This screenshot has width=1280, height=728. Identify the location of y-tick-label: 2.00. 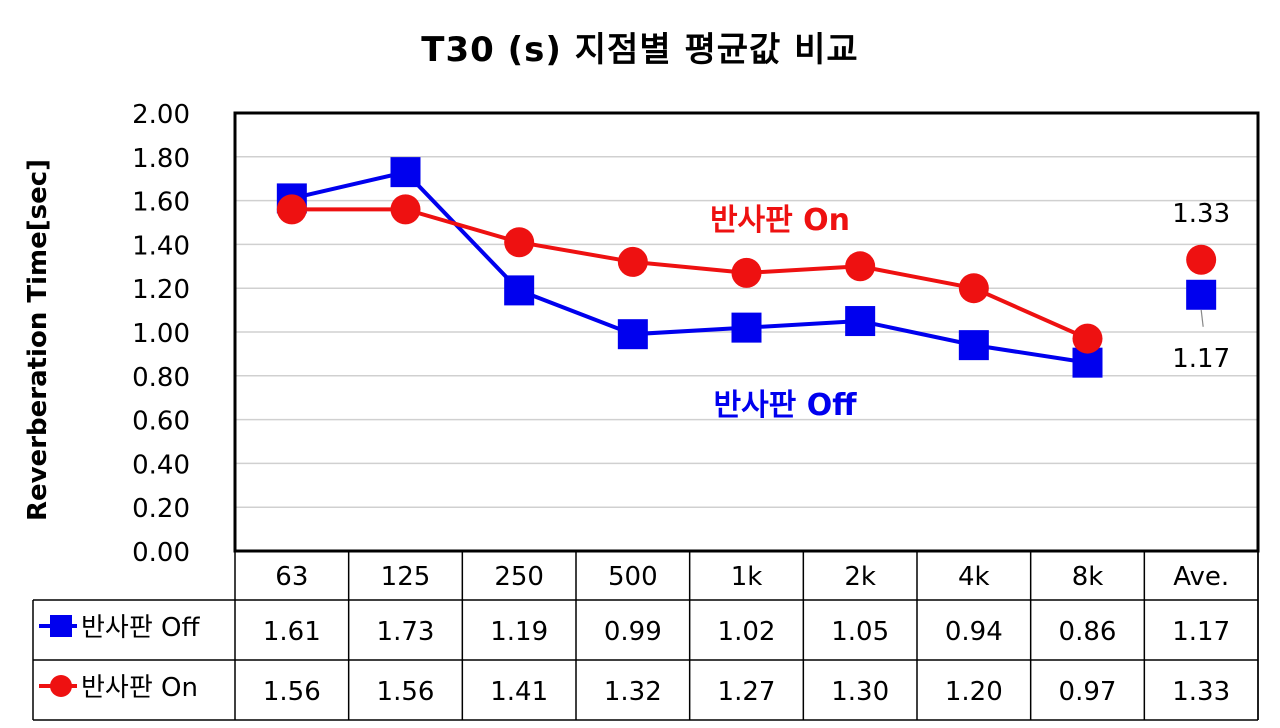
(161, 115).